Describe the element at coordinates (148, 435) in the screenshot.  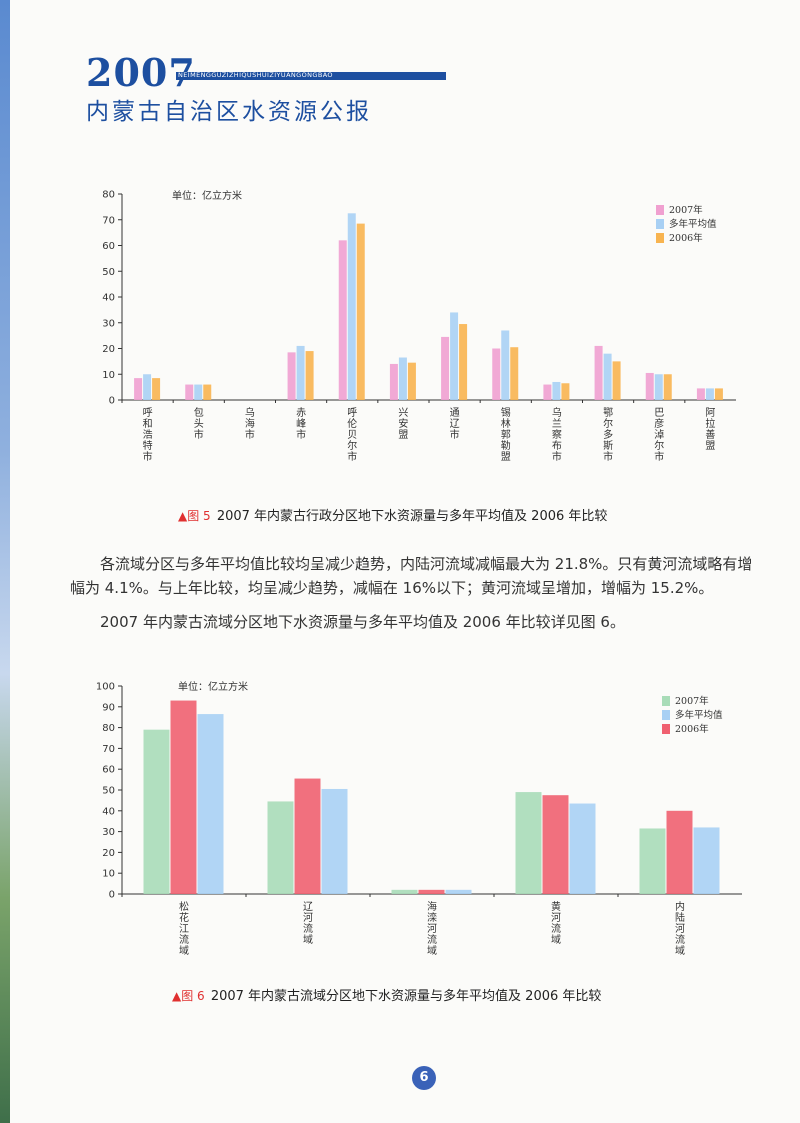
I see `category-label-char: 浩` at that location.